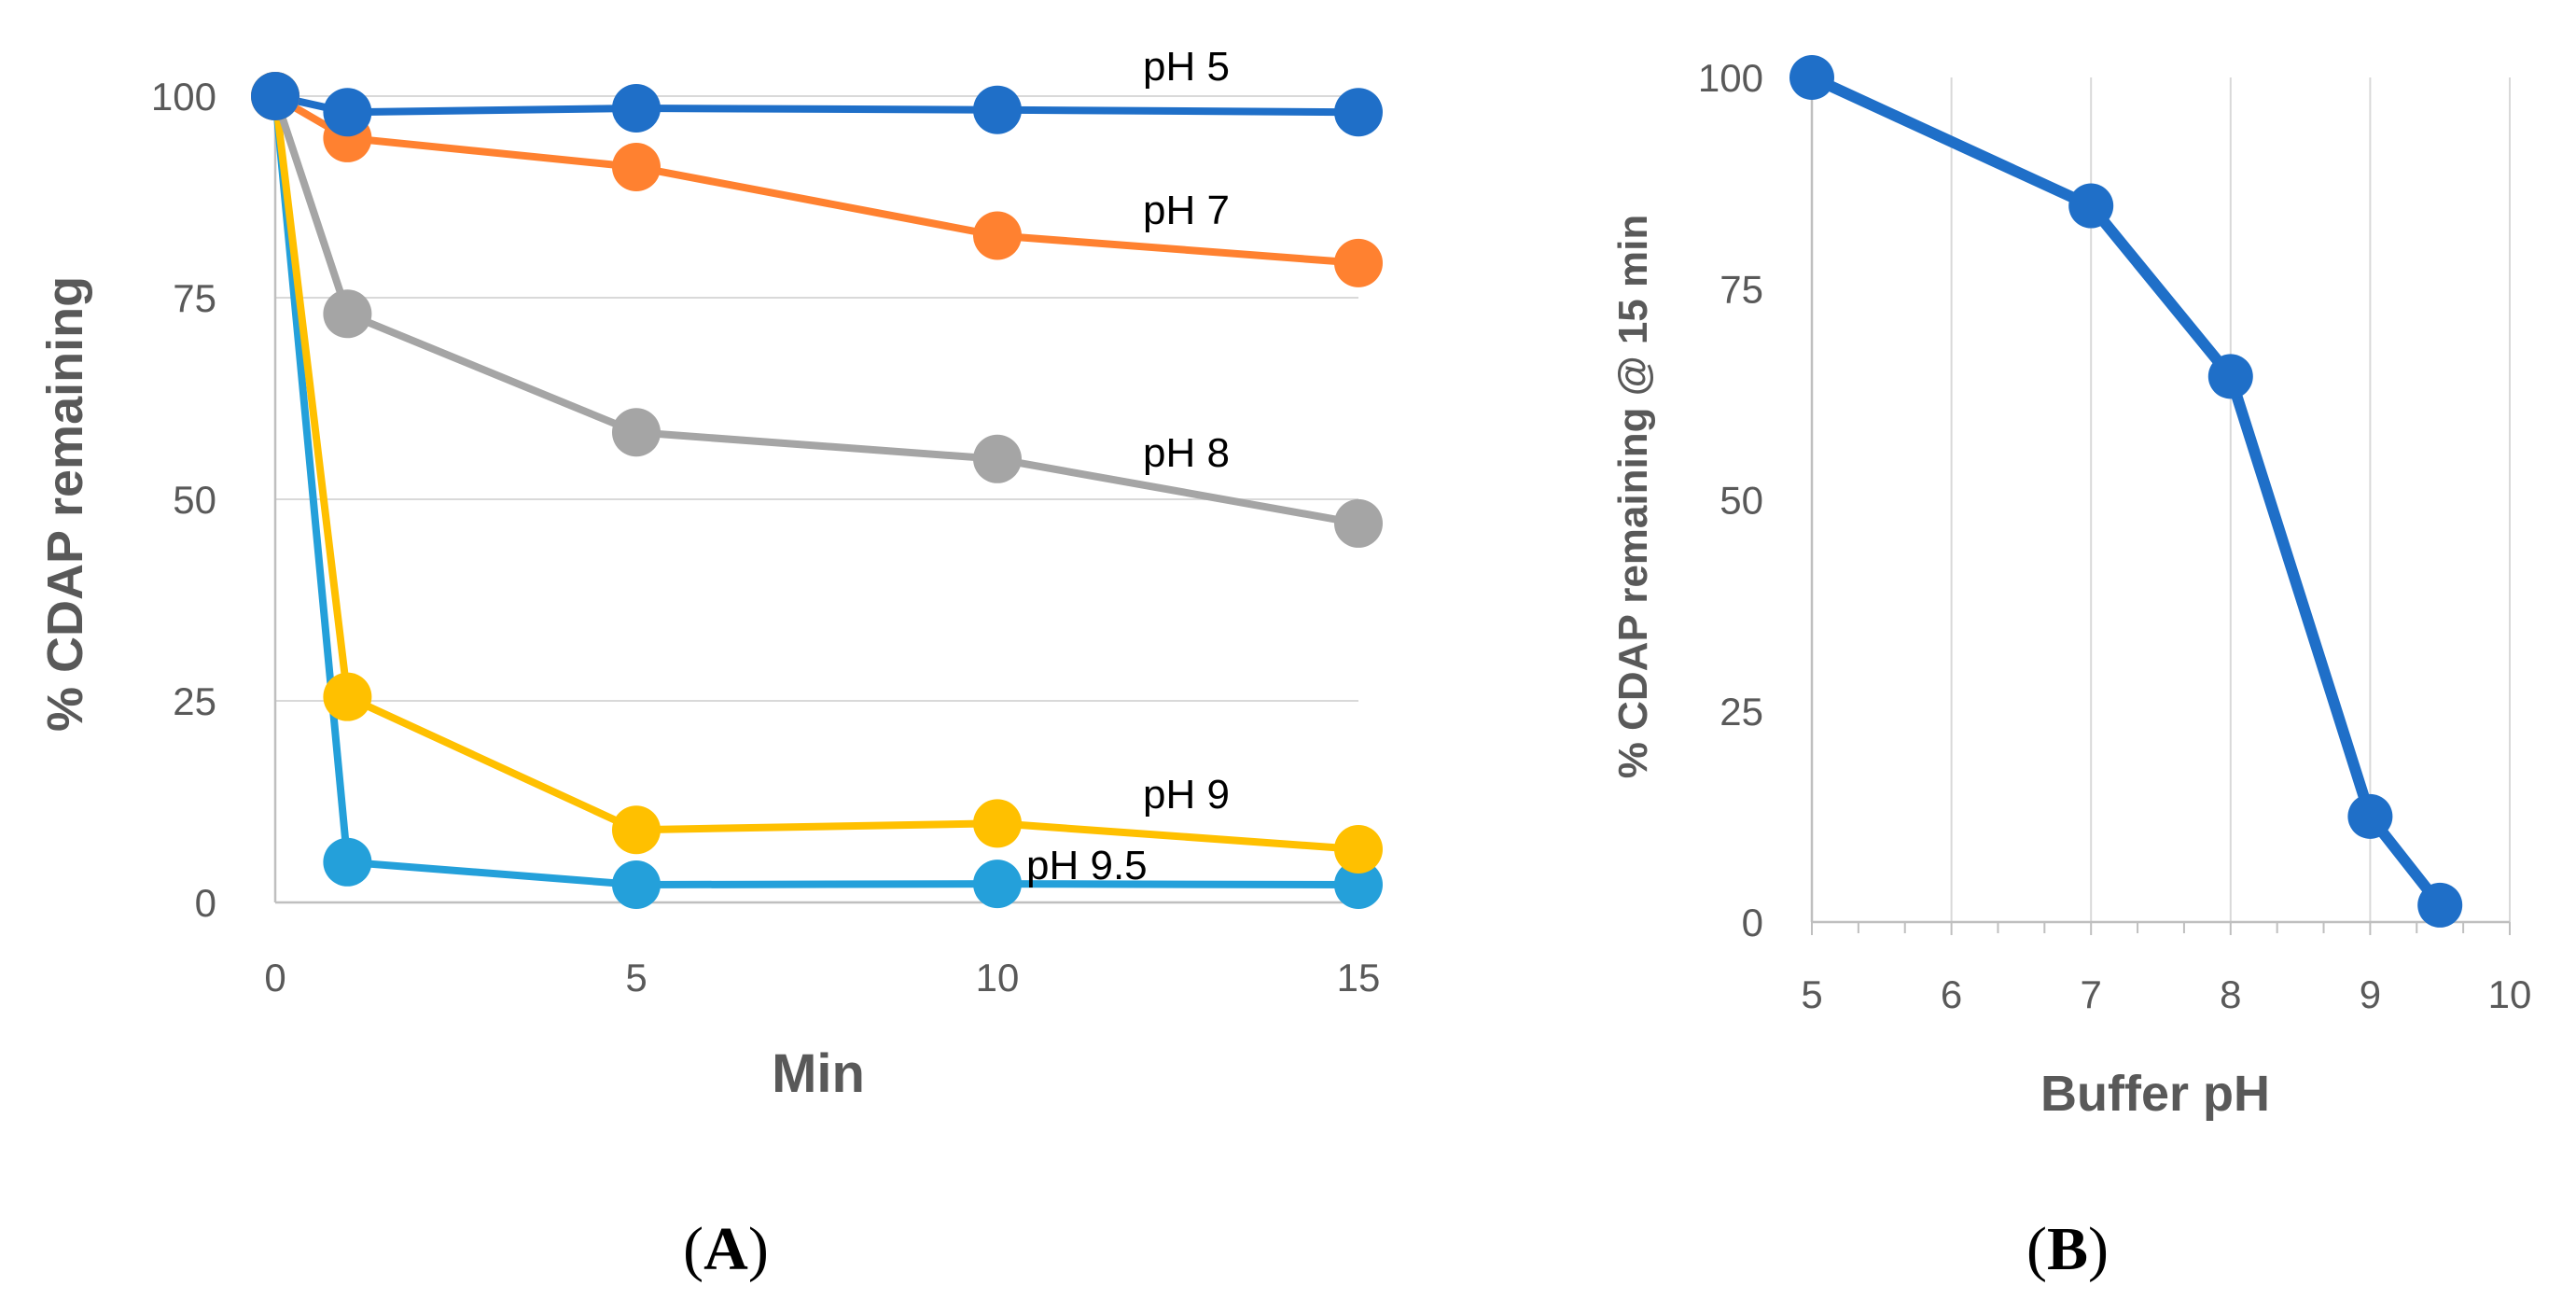 Image resolution: width=2576 pixels, height=1314 pixels. Describe the element at coordinates (183, 97) in the screenshot. I see `chart-a-y-tick-label-4: 100` at that location.